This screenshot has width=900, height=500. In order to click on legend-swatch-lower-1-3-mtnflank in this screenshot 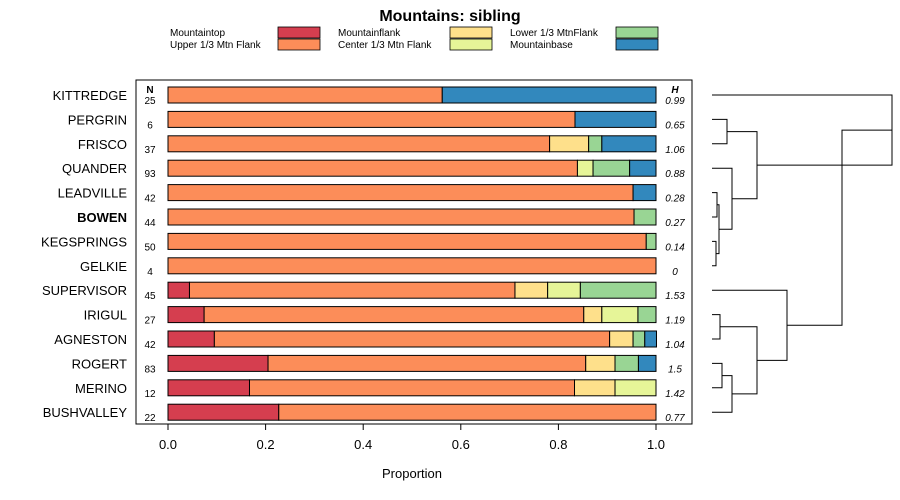, I will do `click(637, 32)`.